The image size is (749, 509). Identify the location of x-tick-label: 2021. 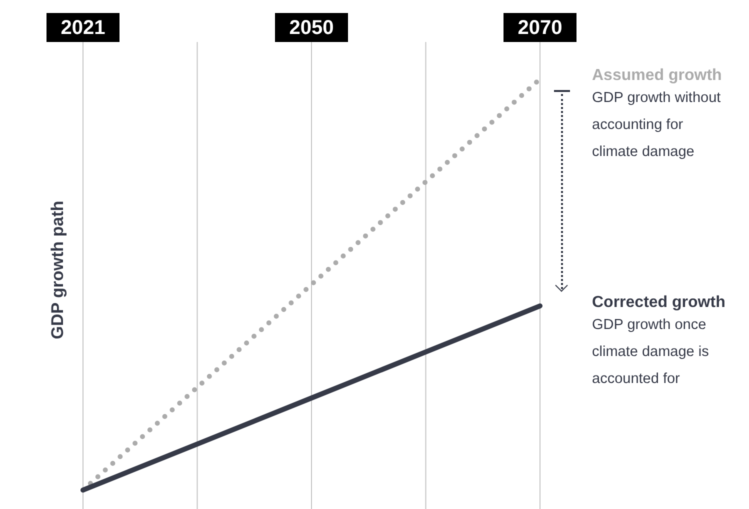
(83, 28).